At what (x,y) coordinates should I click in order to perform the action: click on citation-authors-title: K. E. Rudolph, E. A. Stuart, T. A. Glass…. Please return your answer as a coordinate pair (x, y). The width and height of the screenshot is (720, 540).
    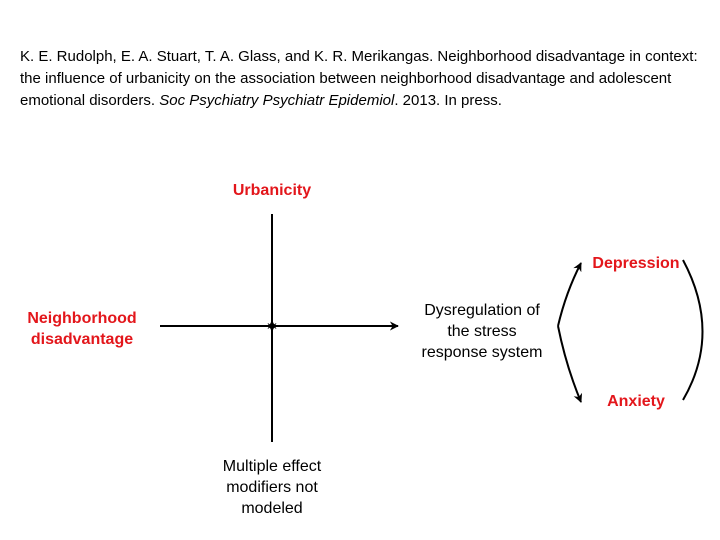
    Looking at the image, I should click on (359, 78).